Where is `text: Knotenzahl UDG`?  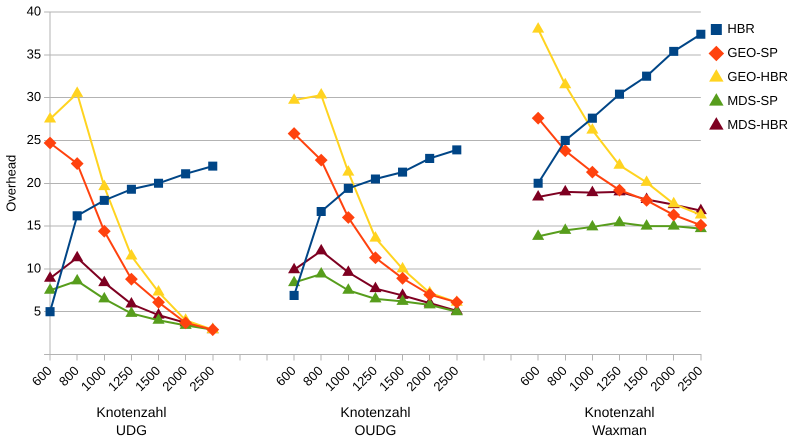
text: Knotenzahl UDG is located at coordinates (131, 421).